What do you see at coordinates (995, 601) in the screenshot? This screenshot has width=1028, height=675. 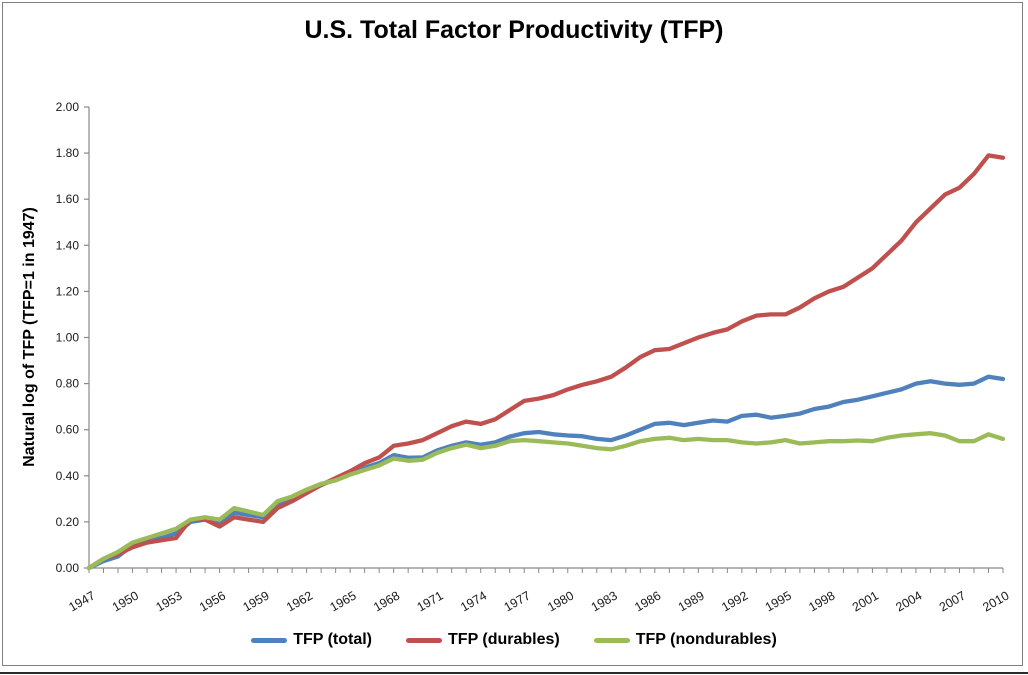 I see `x-tick-label: 2010` at bounding box center [995, 601].